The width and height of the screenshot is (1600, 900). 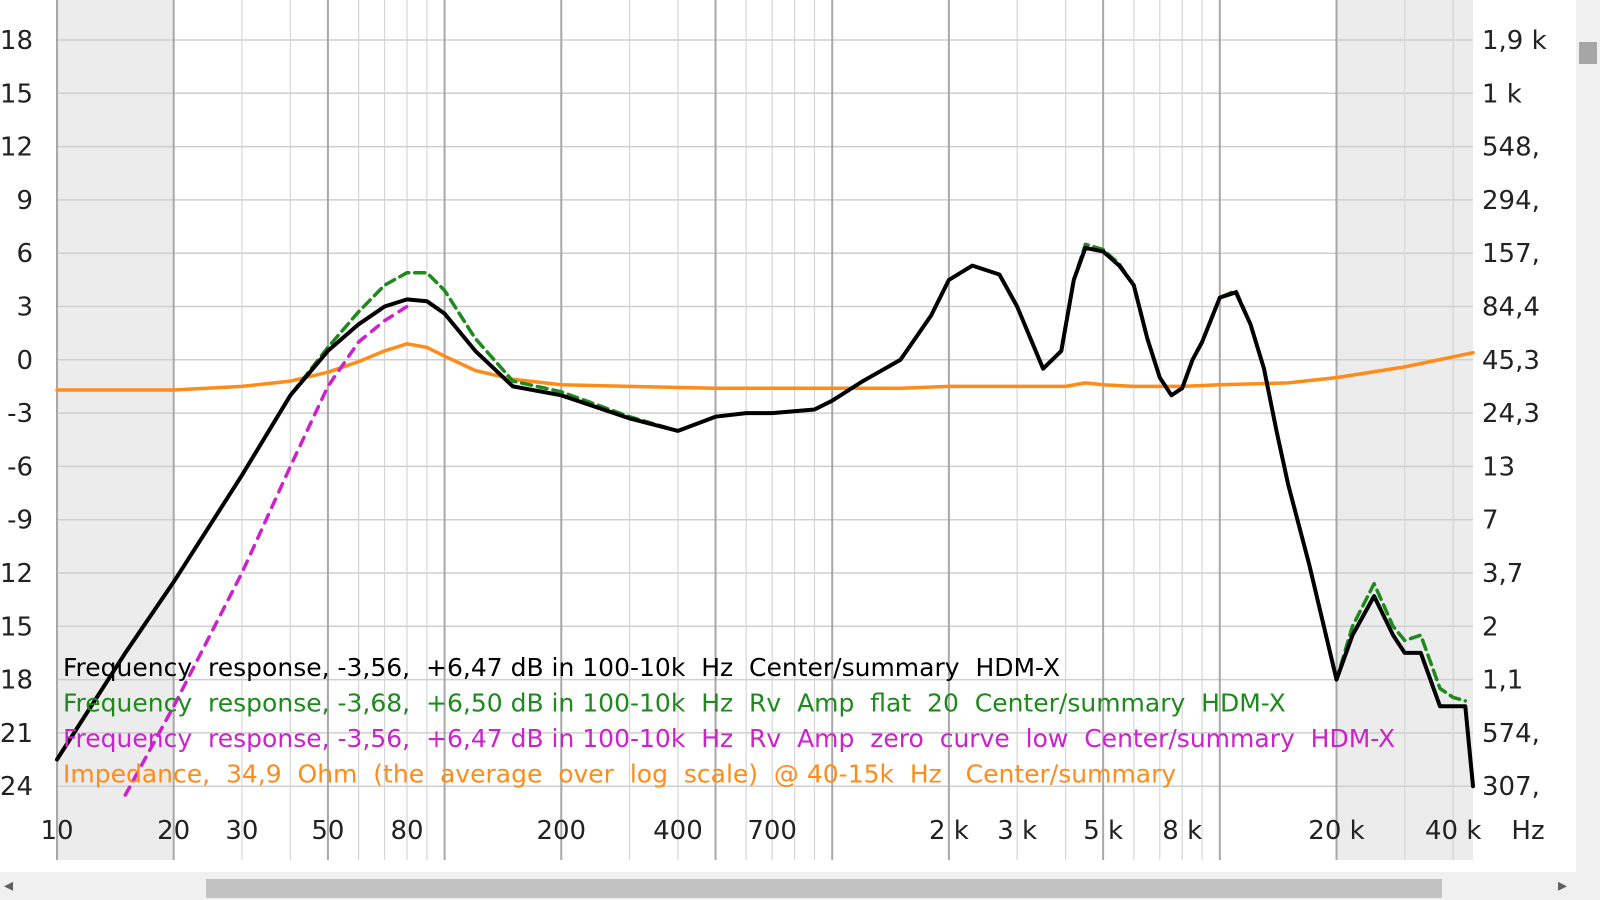 I want to click on horizontal-scrollbar: ◂ ▸, so click(x=800, y=886).